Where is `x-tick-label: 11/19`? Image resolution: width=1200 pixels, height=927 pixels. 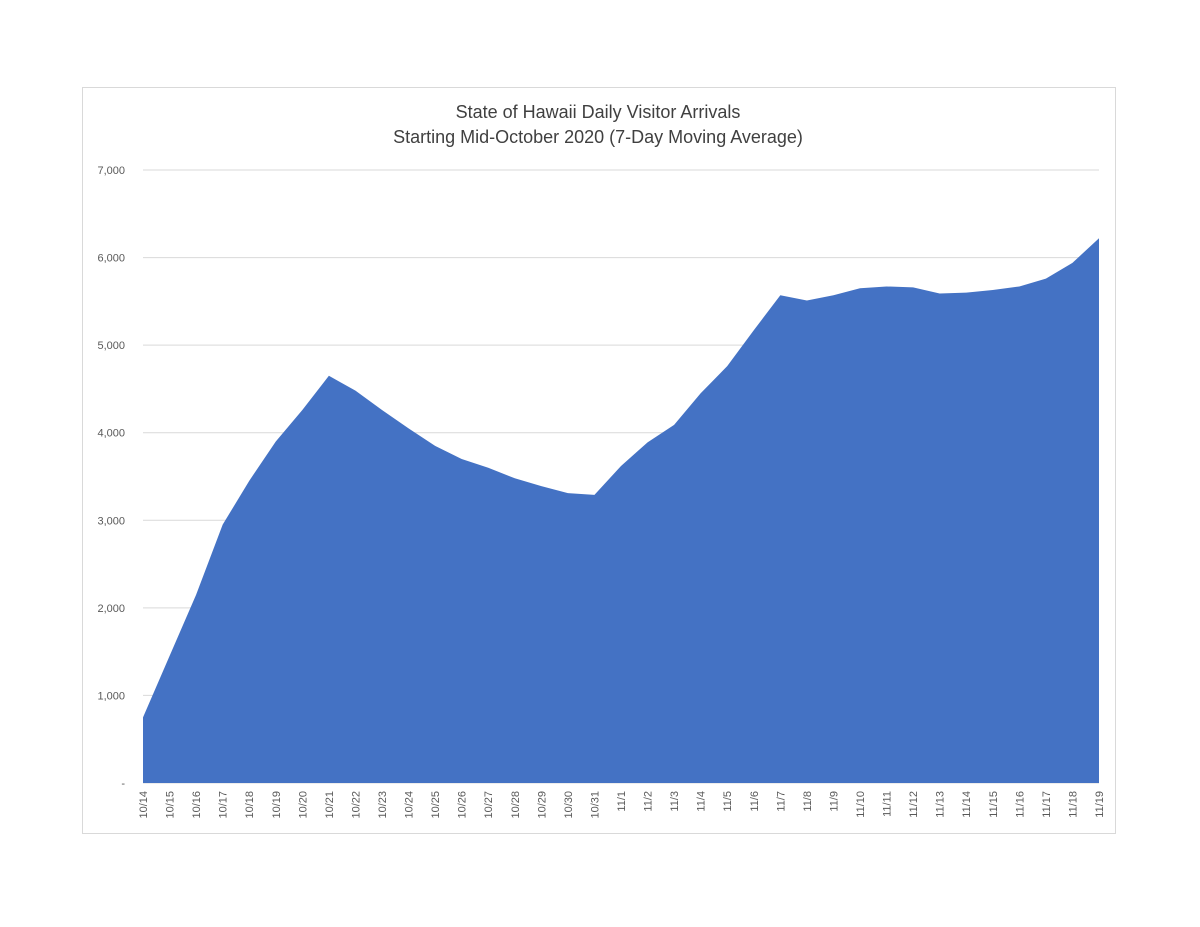 x-tick-label: 11/19 is located at coordinates (1100, 804).